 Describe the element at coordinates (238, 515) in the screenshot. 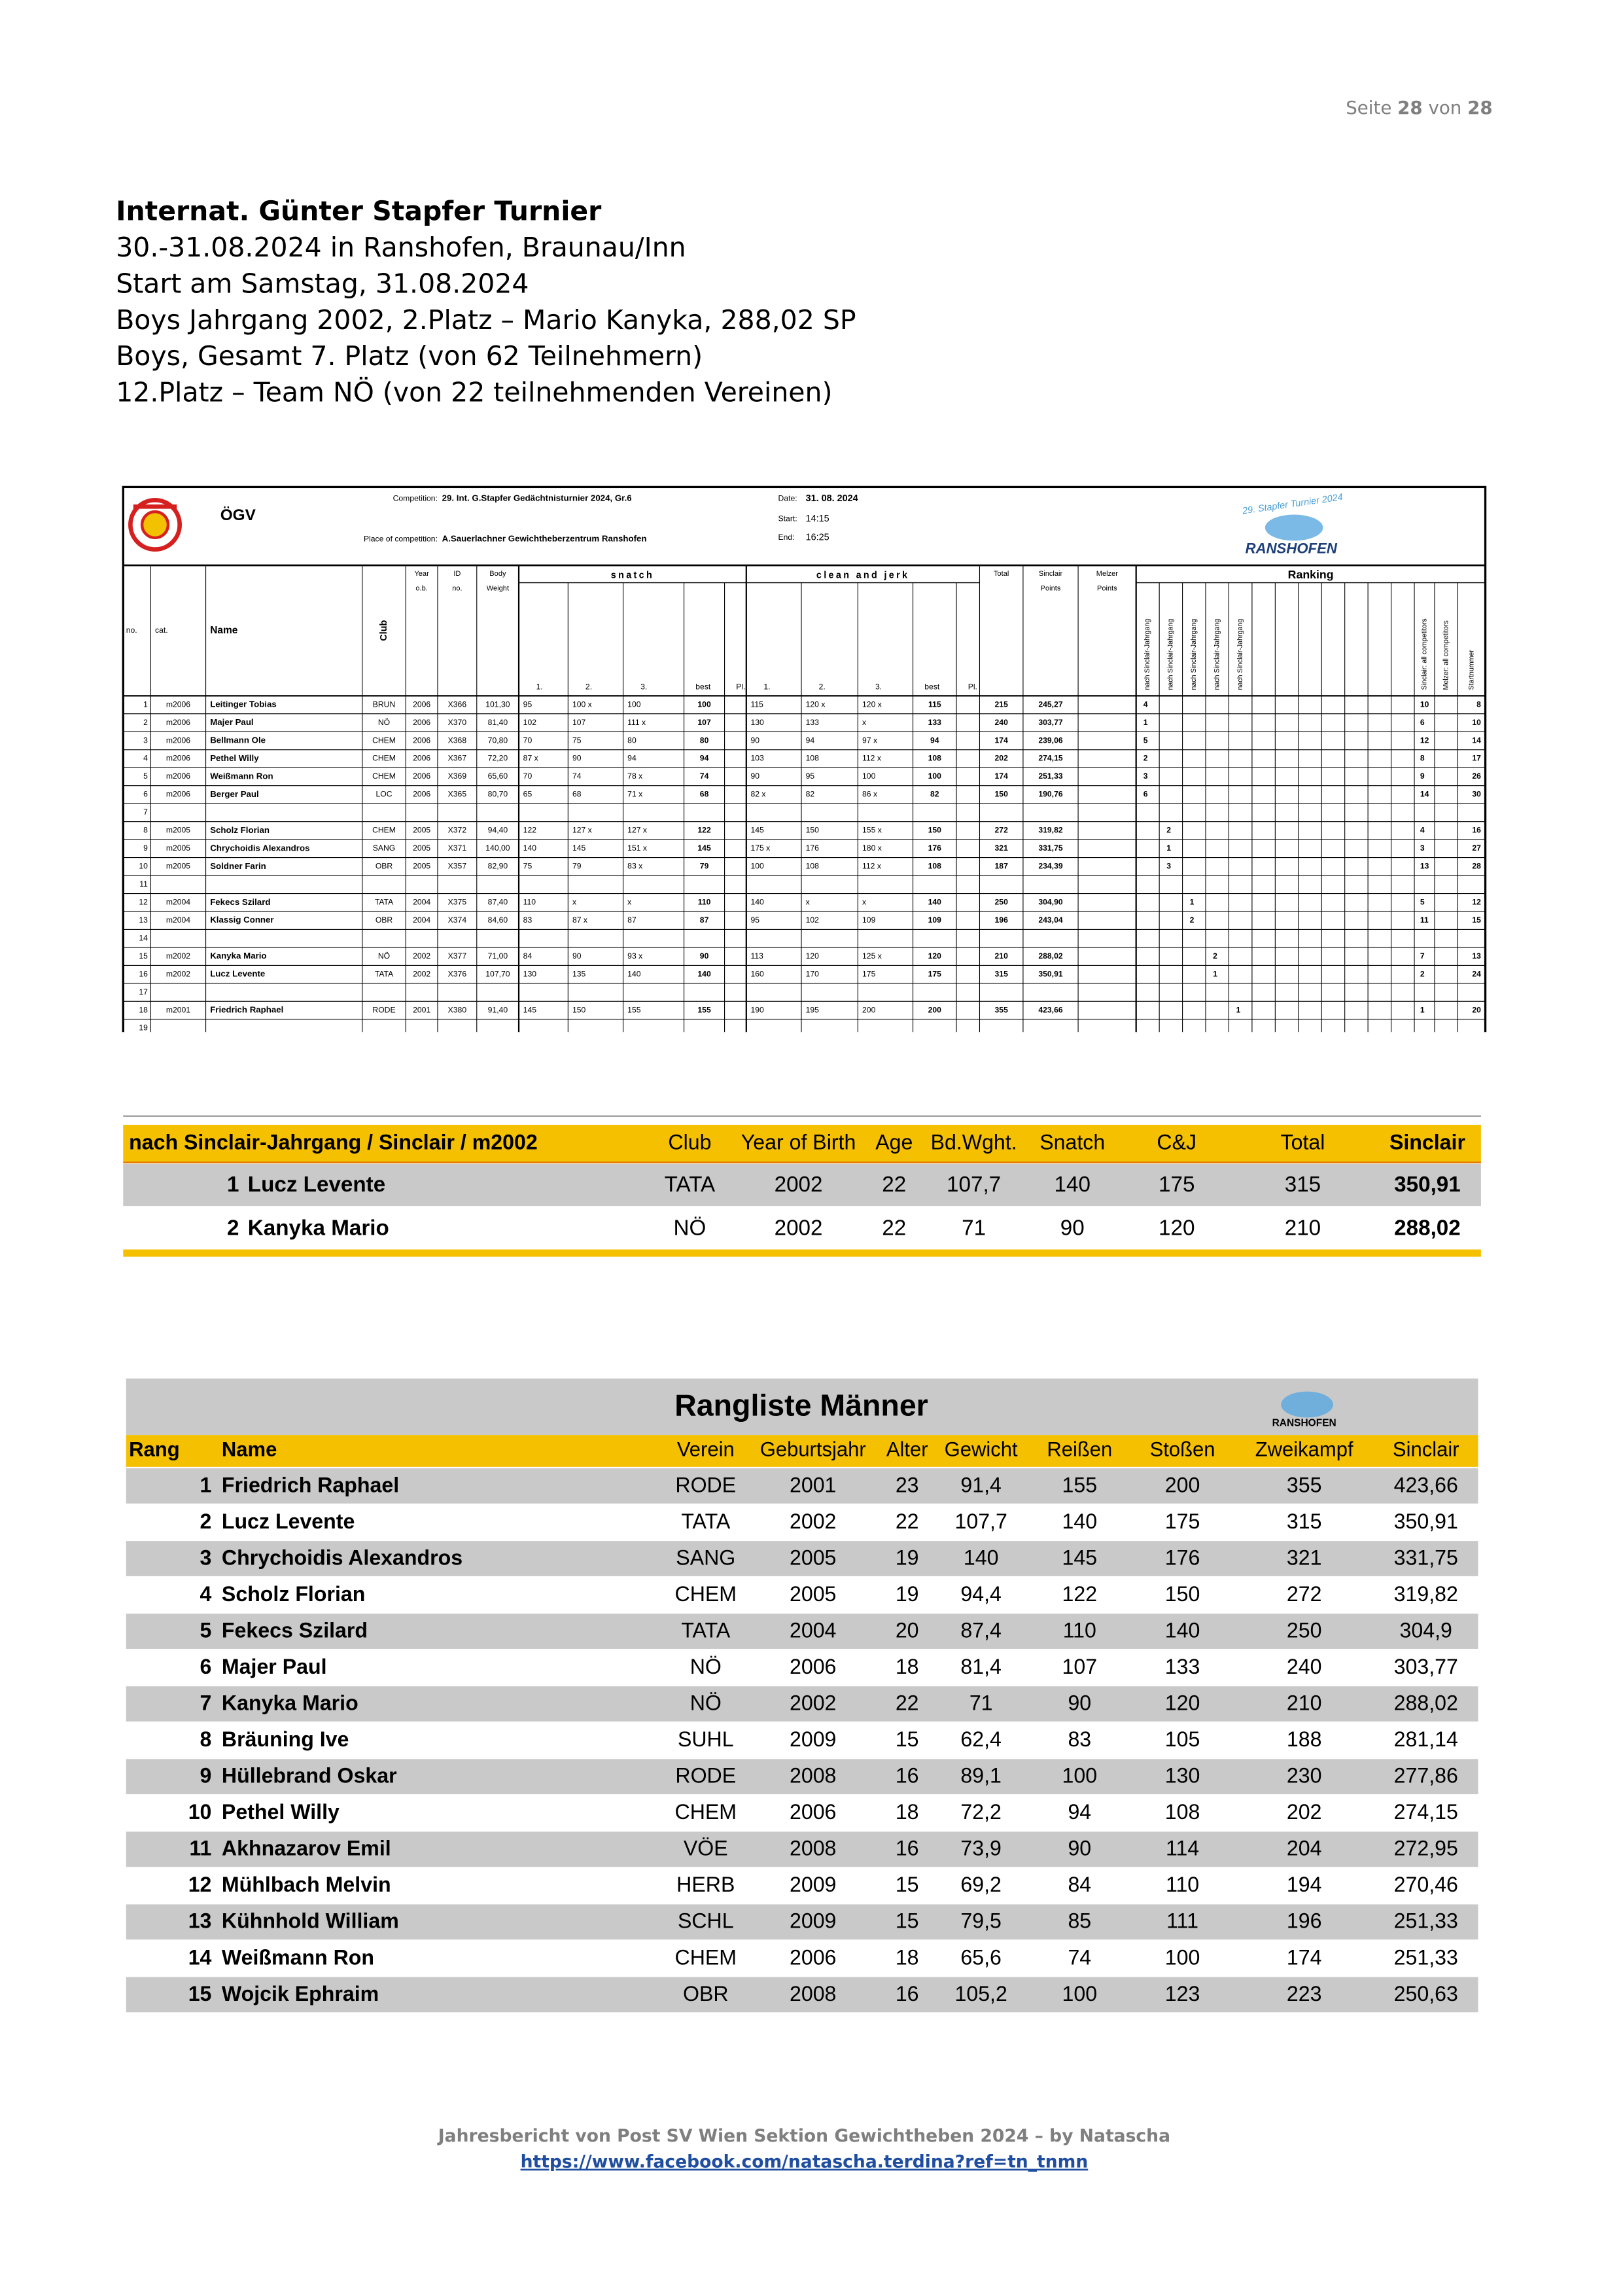

I see `federation: ÖGV` at that location.